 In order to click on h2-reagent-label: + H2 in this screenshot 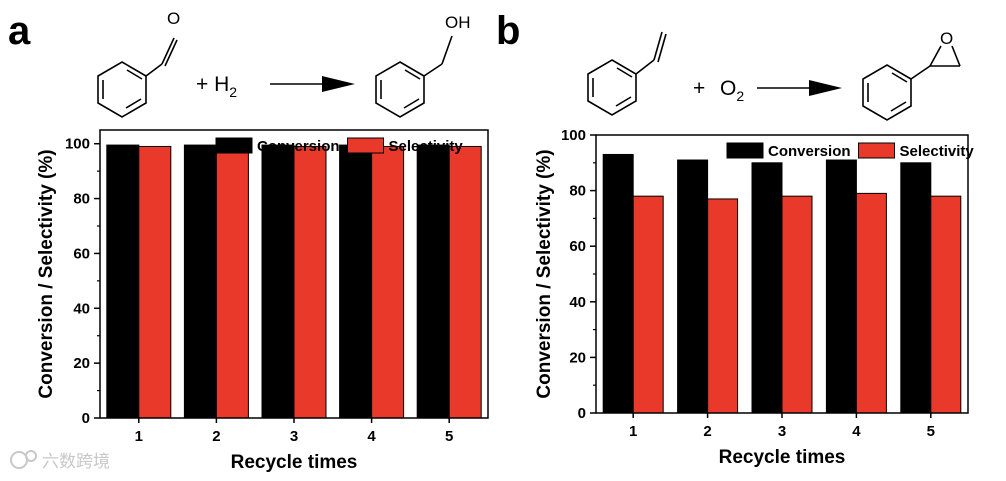, I will do `click(216, 86)`.